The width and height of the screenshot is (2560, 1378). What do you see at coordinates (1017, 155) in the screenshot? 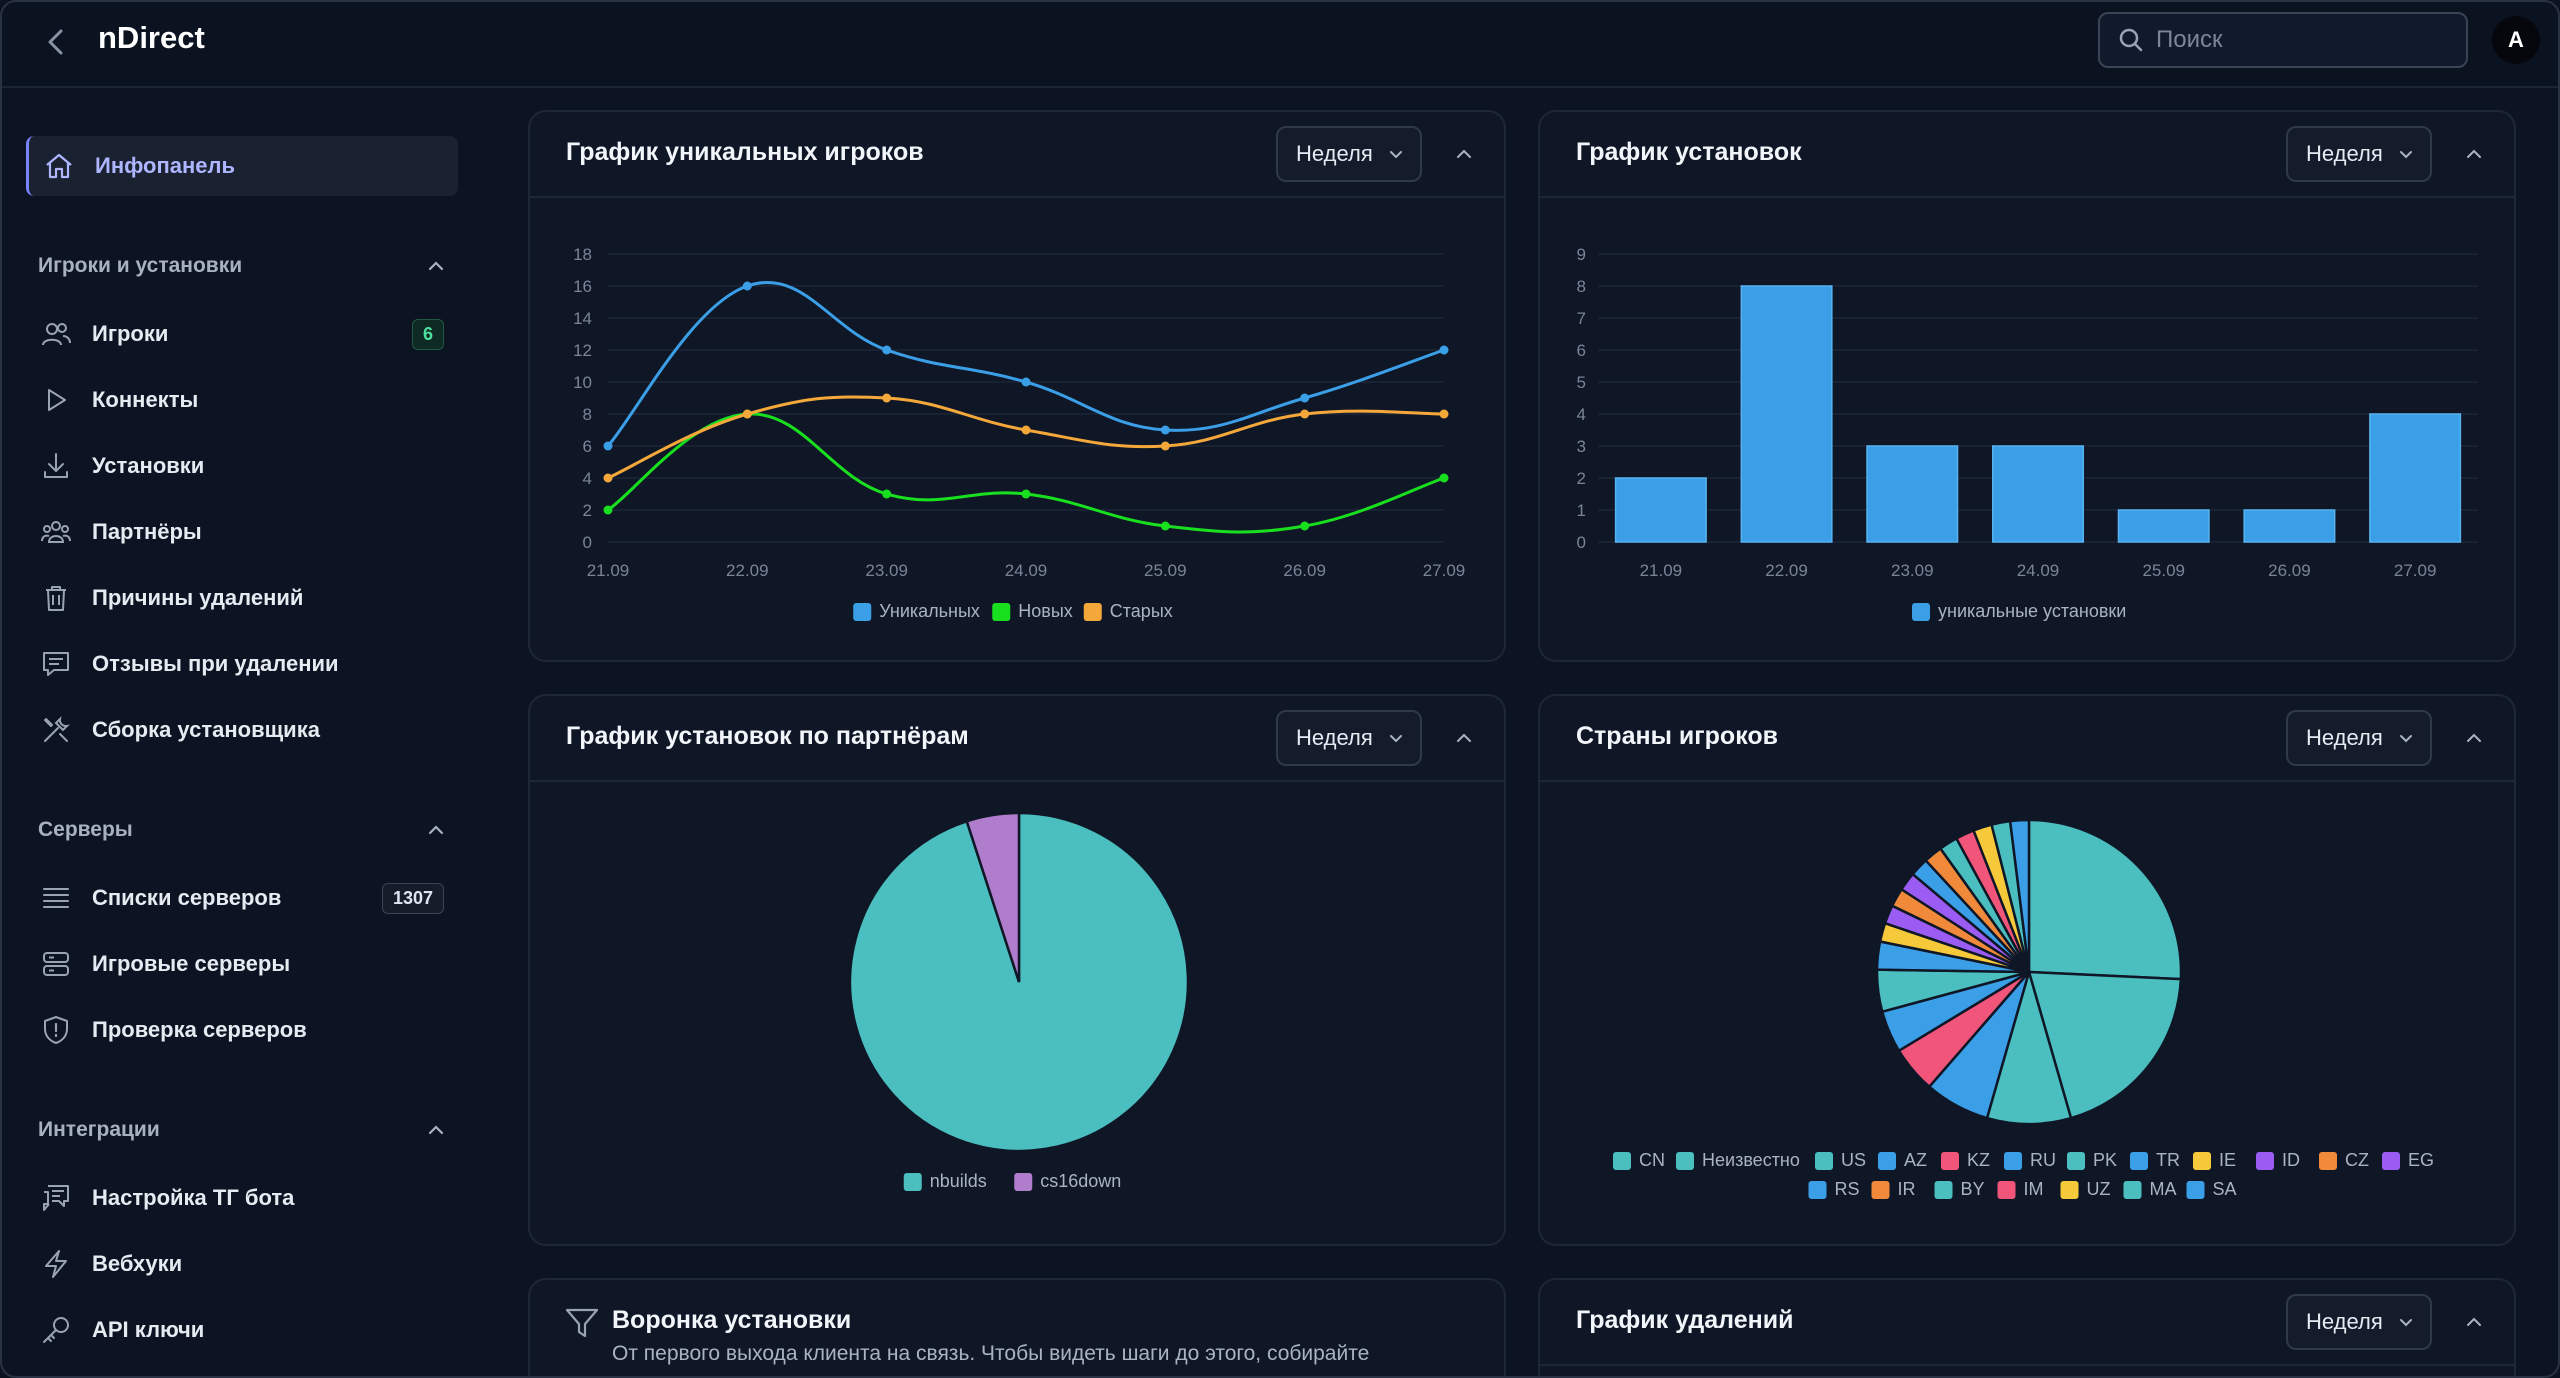
I see `card-header: График уникальных игроков Неделя` at bounding box center [1017, 155].